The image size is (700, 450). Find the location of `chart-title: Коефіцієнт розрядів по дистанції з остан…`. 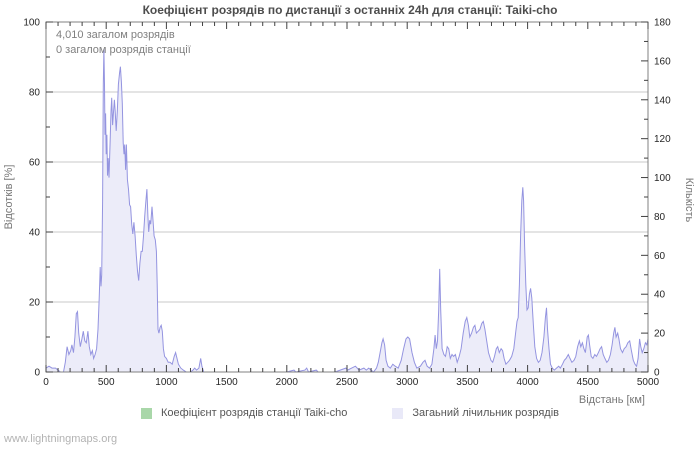

chart-title: Коефіцієнт розрядів по дистанції з остан… is located at coordinates (350, 10).